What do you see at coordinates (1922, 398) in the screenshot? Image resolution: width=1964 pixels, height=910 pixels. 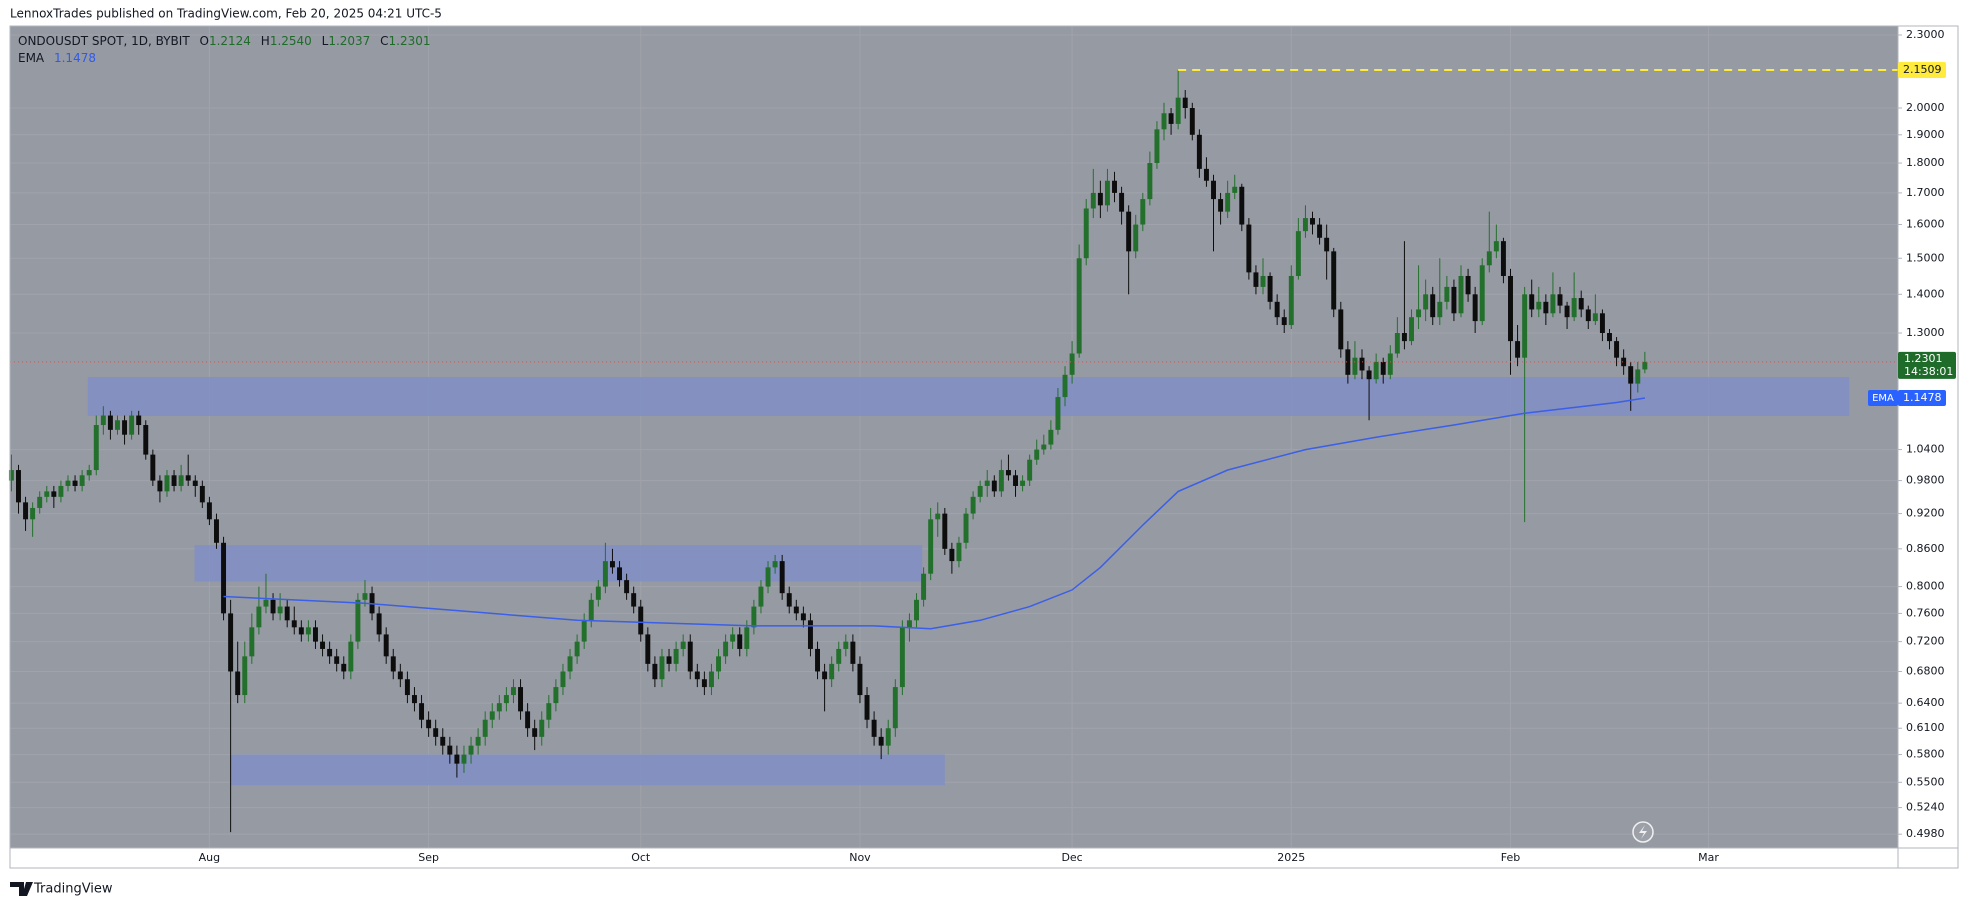 I see `ema-value-box` at bounding box center [1922, 398].